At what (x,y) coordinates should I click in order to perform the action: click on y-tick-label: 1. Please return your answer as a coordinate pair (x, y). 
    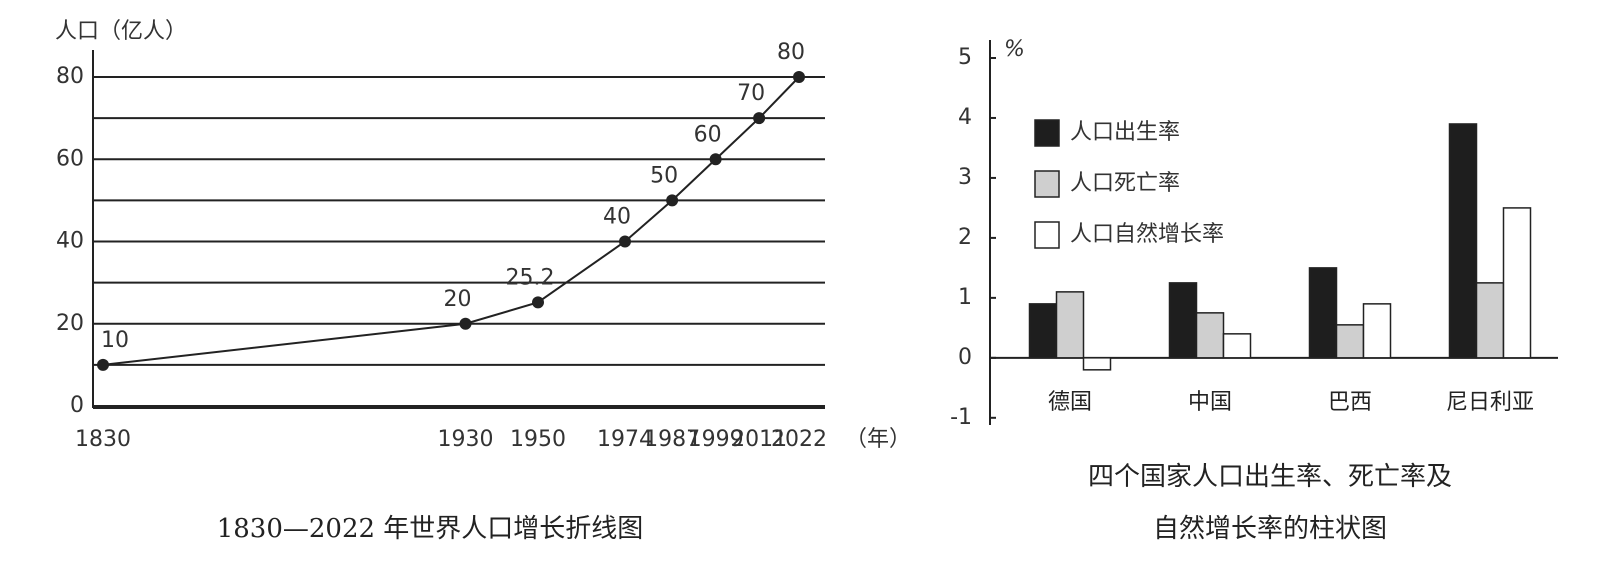
    Looking at the image, I should click on (965, 297).